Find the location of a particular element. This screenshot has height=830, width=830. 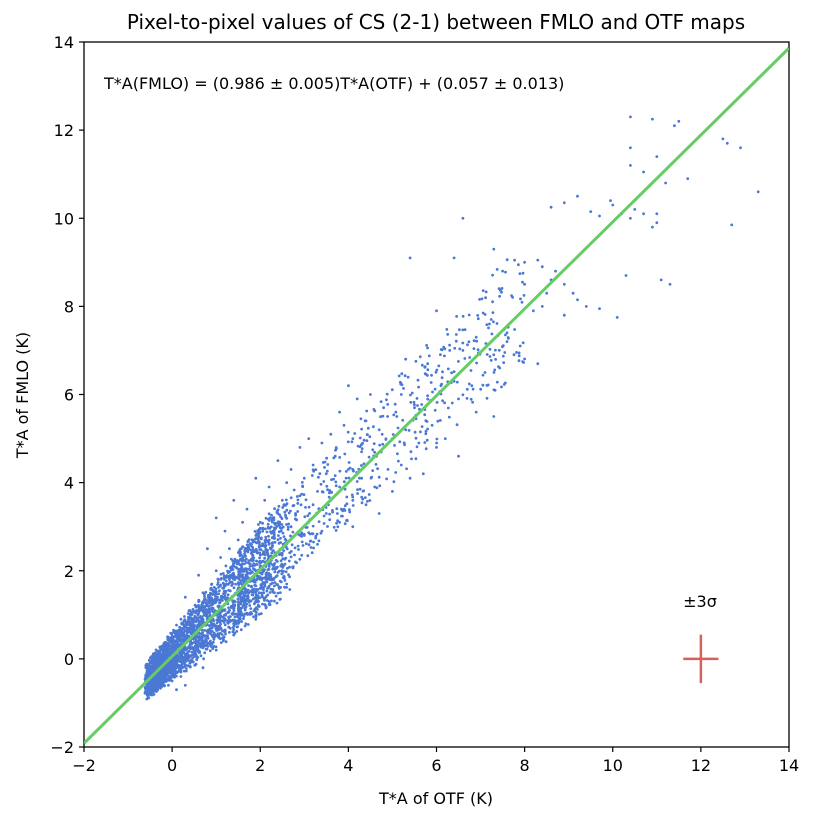

error-bar-group is located at coordinates (701, 659).